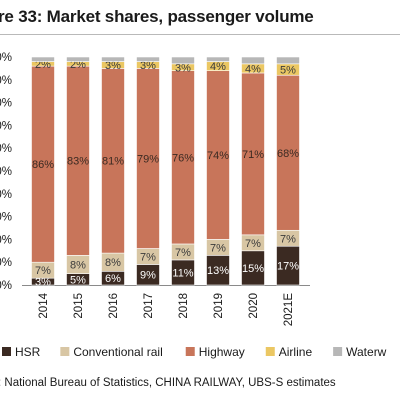 The height and width of the screenshot is (400, 400). Describe the element at coordinates (253, 155) in the screenshot. I see `data-label: 71%` at that location.